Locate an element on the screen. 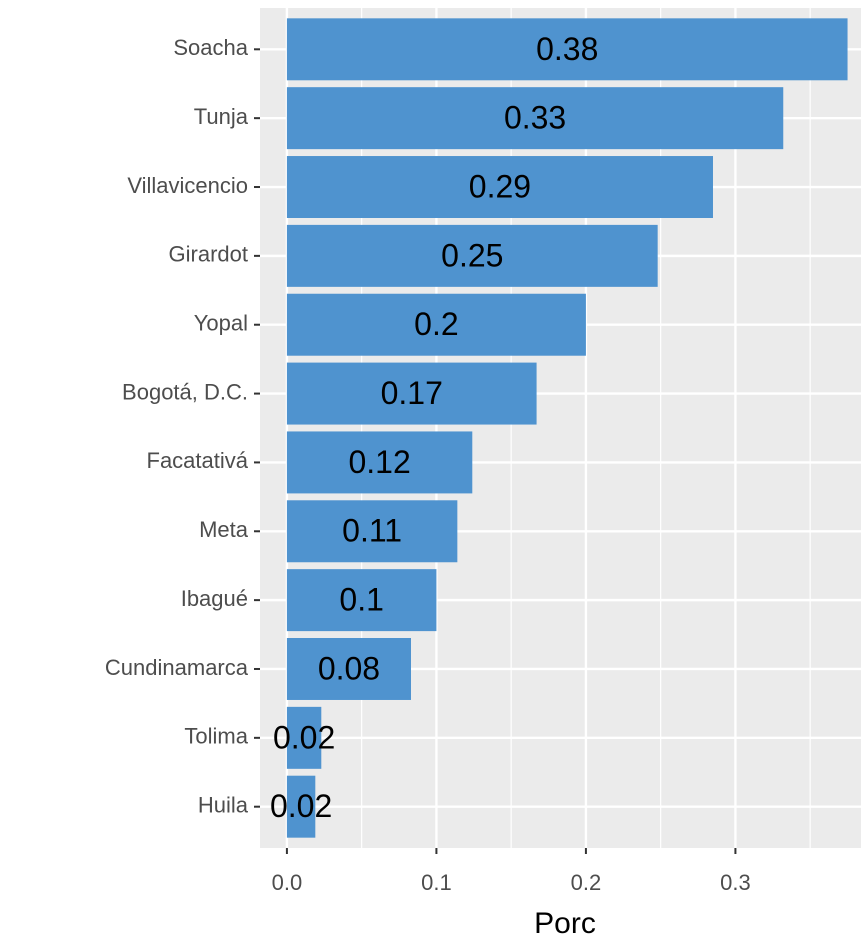 This screenshot has width=861, height=940. x-tick-label: 0.2 is located at coordinates (586, 882).